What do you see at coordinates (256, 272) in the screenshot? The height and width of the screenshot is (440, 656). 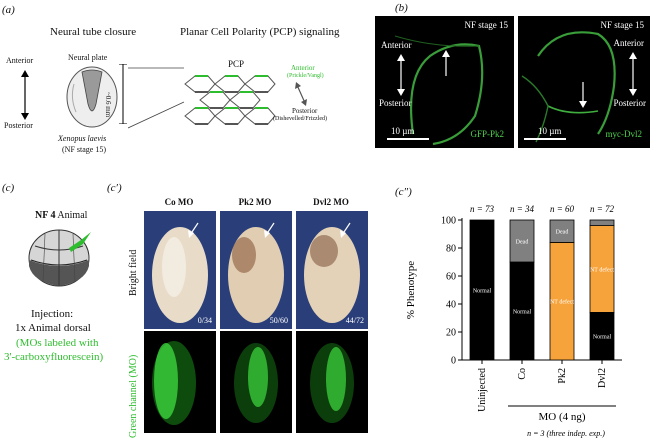 I see `brightfield-pk2-embryo` at bounding box center [256, 272].